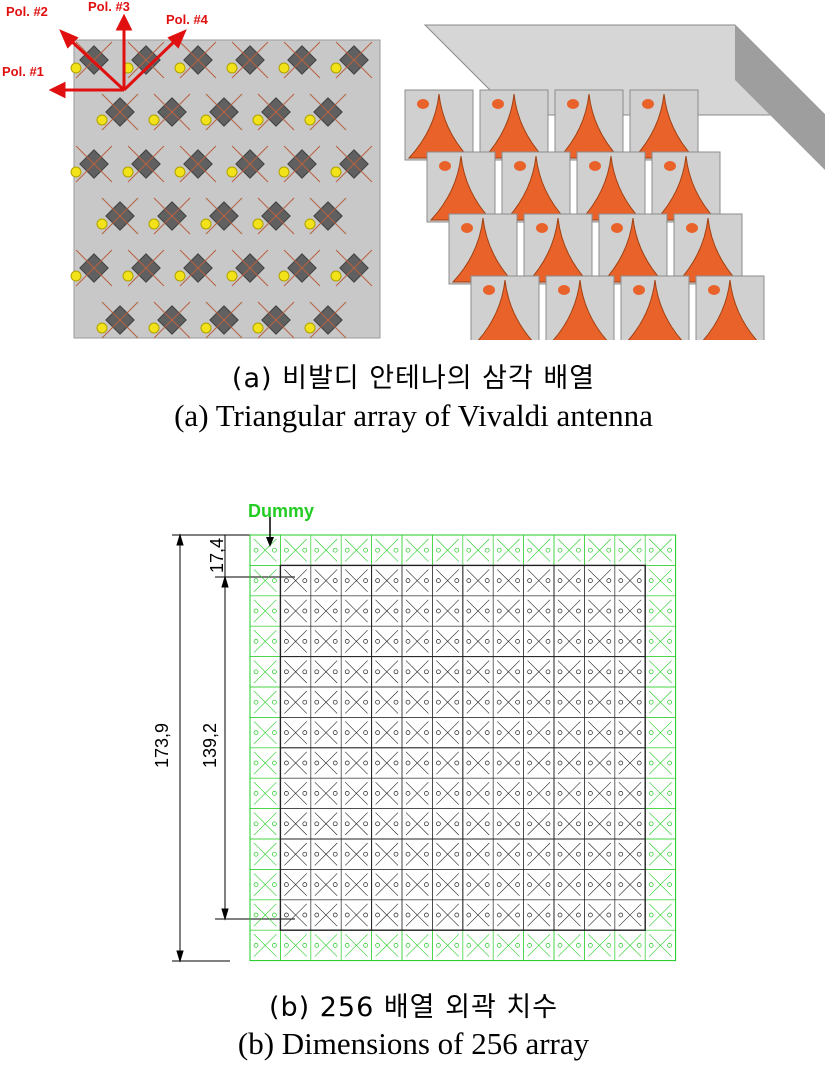  Describe the element at coordinates (233, 748) in the screenshot. I see `dimension-lines` at that location.